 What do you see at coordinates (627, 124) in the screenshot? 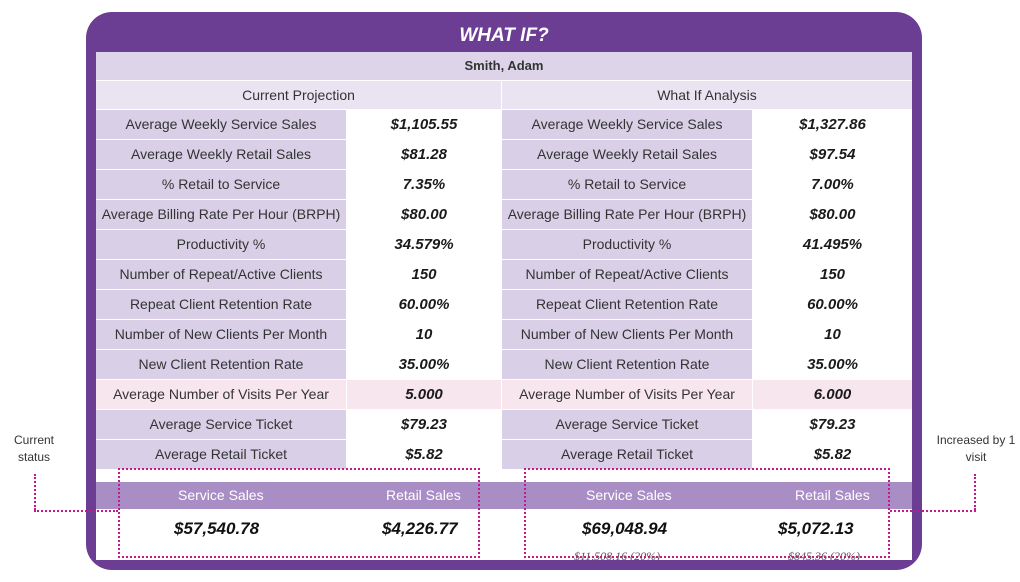
I see `whatif-label: Average Weekly Service Sales` at bounding box center [627, 124].